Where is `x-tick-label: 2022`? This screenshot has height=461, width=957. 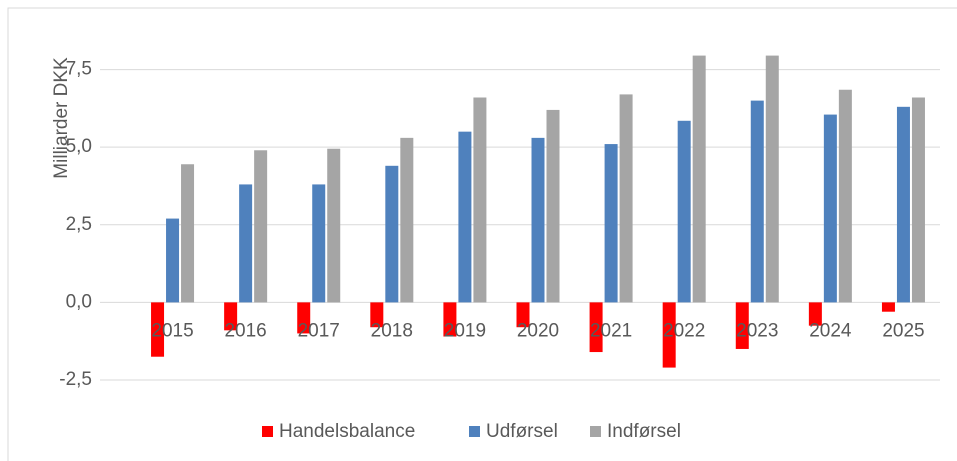 x-tick-label: 2022 is located at coordinates (684, 330).